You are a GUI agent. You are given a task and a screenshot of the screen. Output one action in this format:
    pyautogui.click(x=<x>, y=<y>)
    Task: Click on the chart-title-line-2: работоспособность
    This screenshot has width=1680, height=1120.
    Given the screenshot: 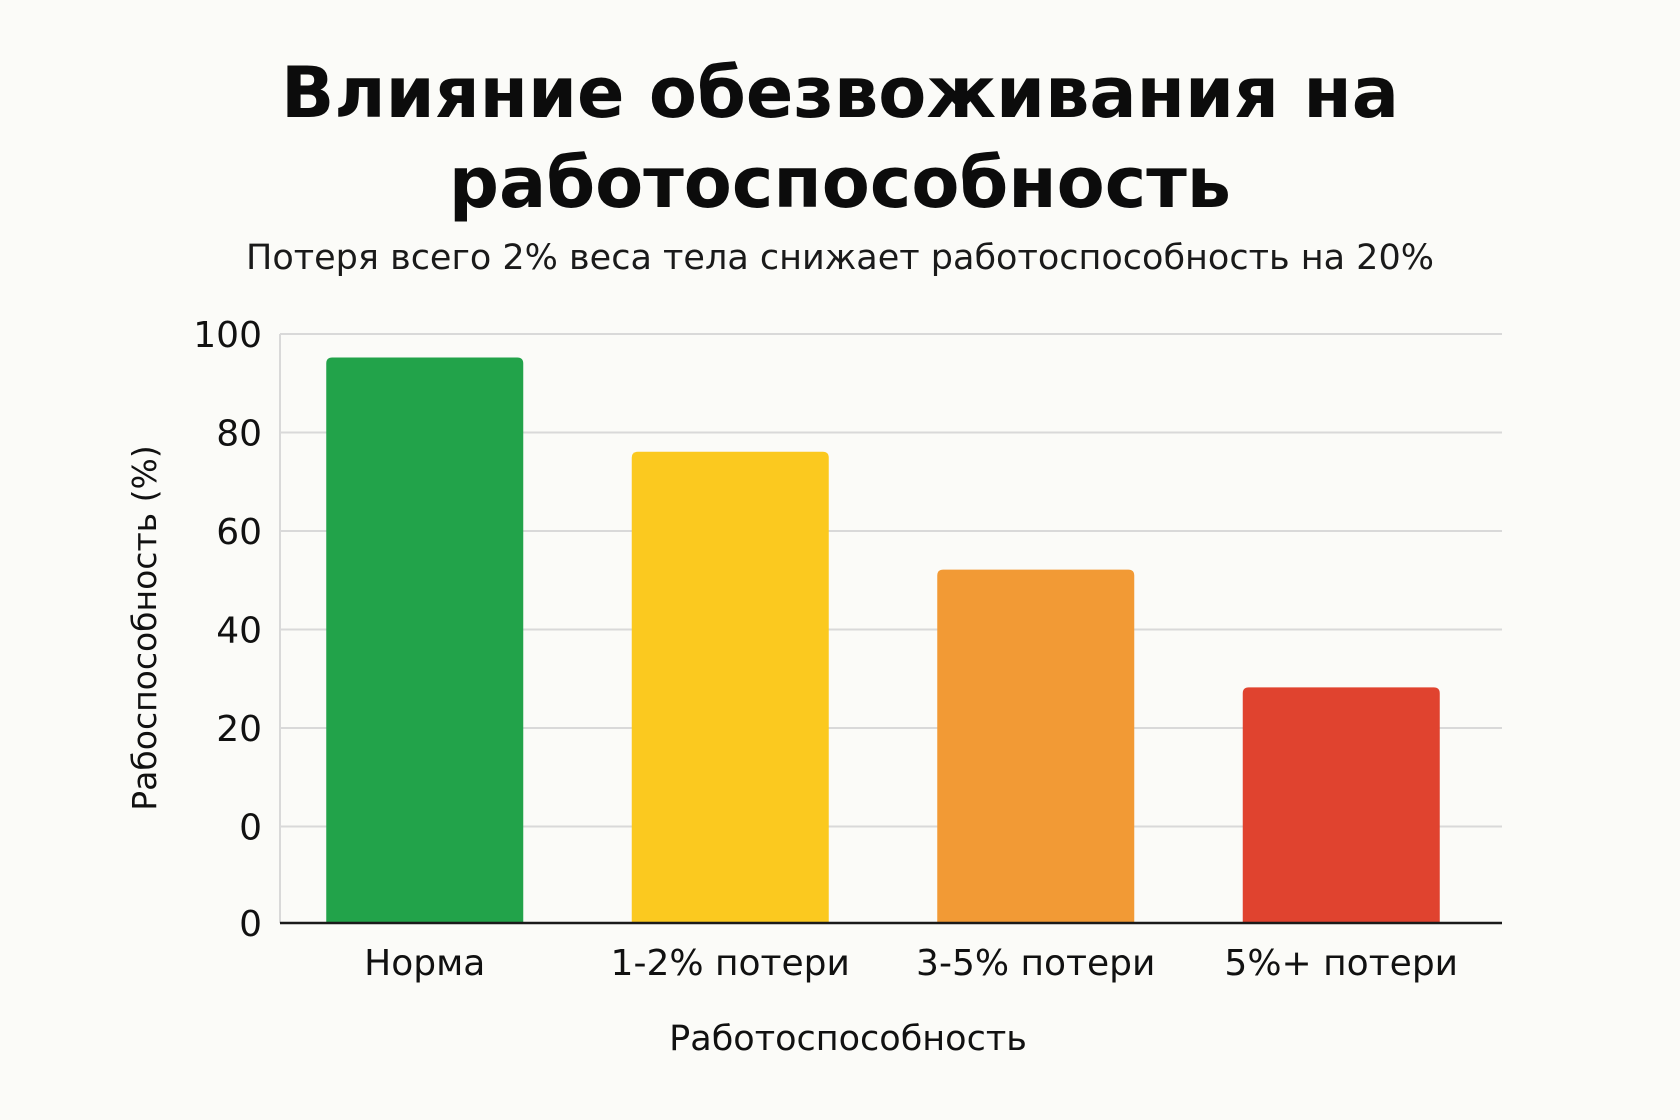 What is the action you would take?
    pyautogui.click(x=840, y=183)
    